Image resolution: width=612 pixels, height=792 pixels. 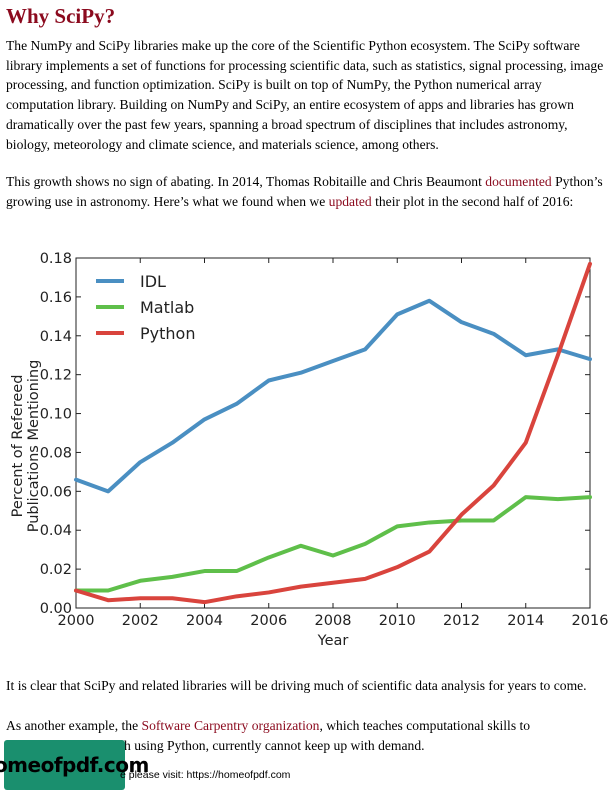 What do you see at coordinates (56, 415) in the screenshot?
I see `y-tick-label: 0.10` at bounding box center [56, 415].